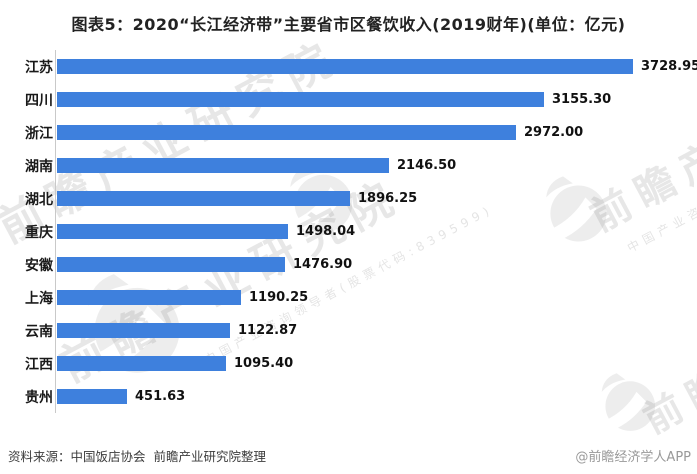 This screenshot has height=474, width=697. Describe the element at coordinates (554, 132) in the screenshot. I see `value-label: 2972.00` at that location.